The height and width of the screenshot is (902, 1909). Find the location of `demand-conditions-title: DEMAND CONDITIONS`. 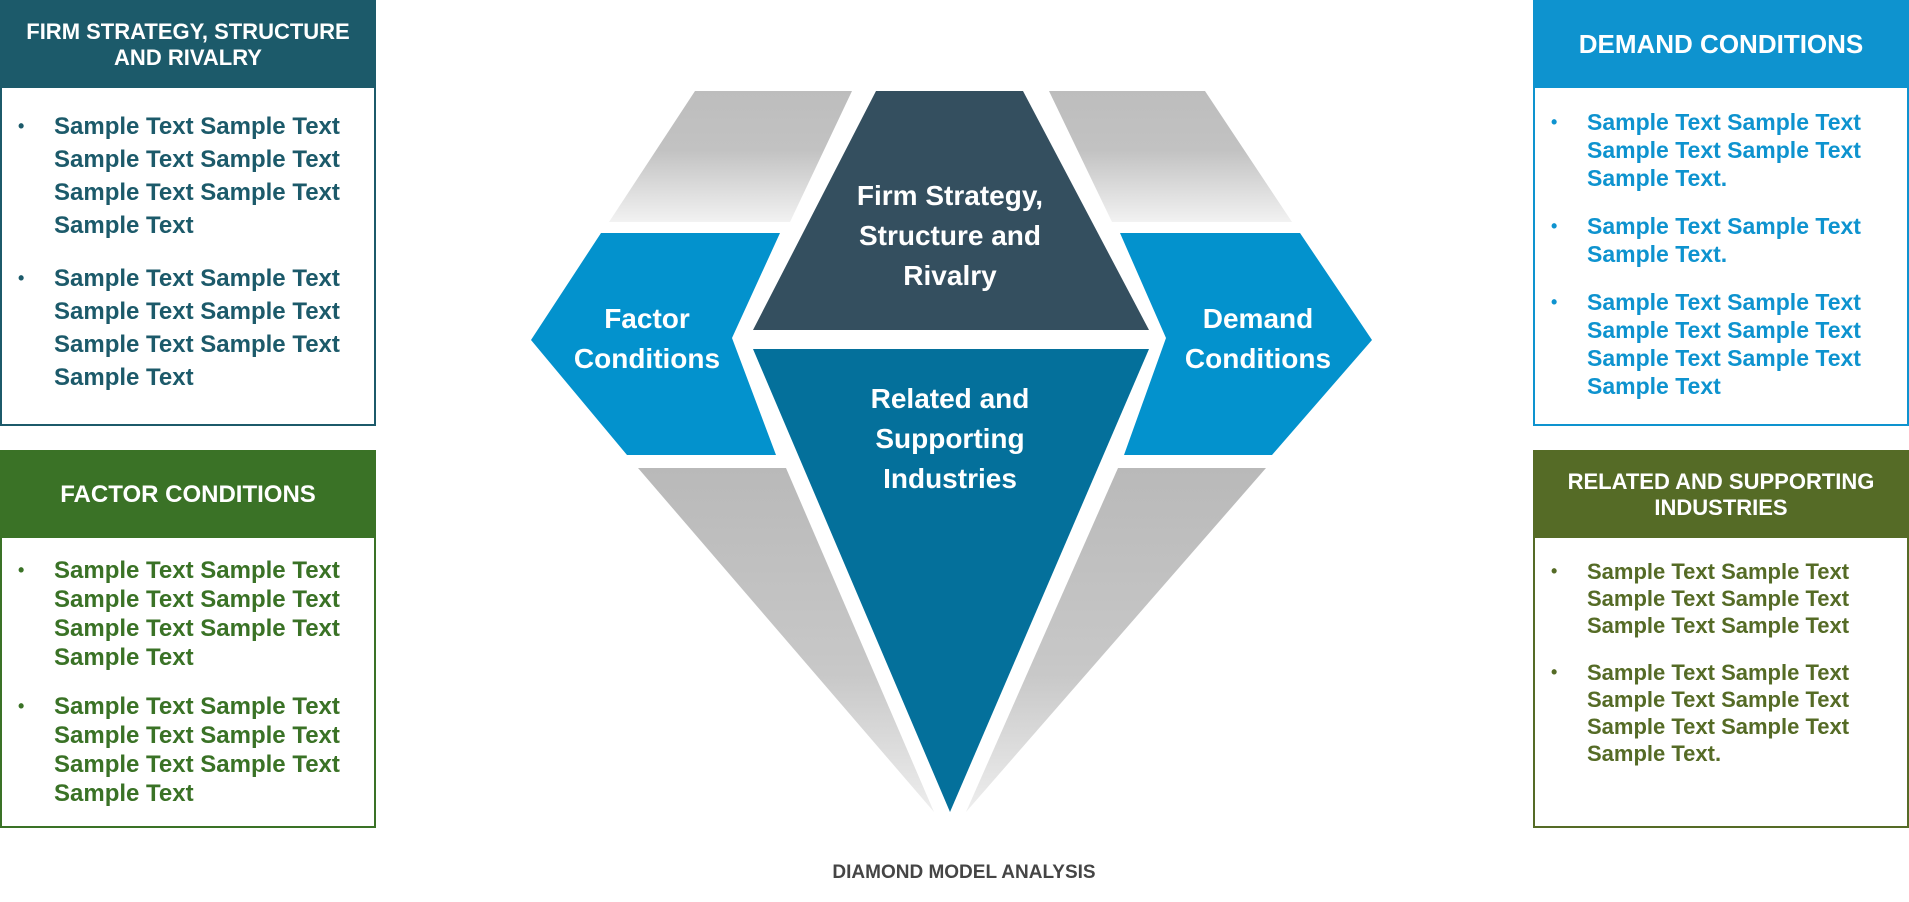

demand-conditions-title: DEMAND CONDITIONS is located at coordinates (1721, 45).